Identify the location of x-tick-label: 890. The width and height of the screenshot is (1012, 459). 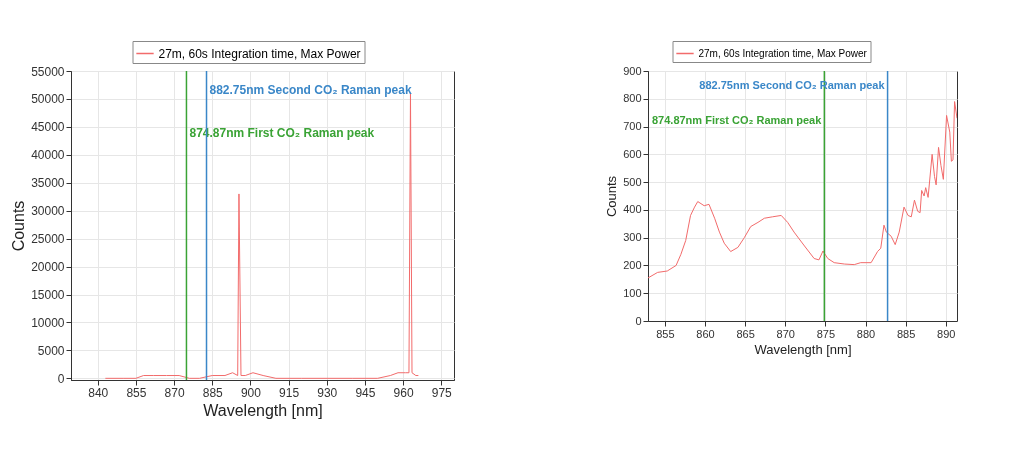
(946, 333).